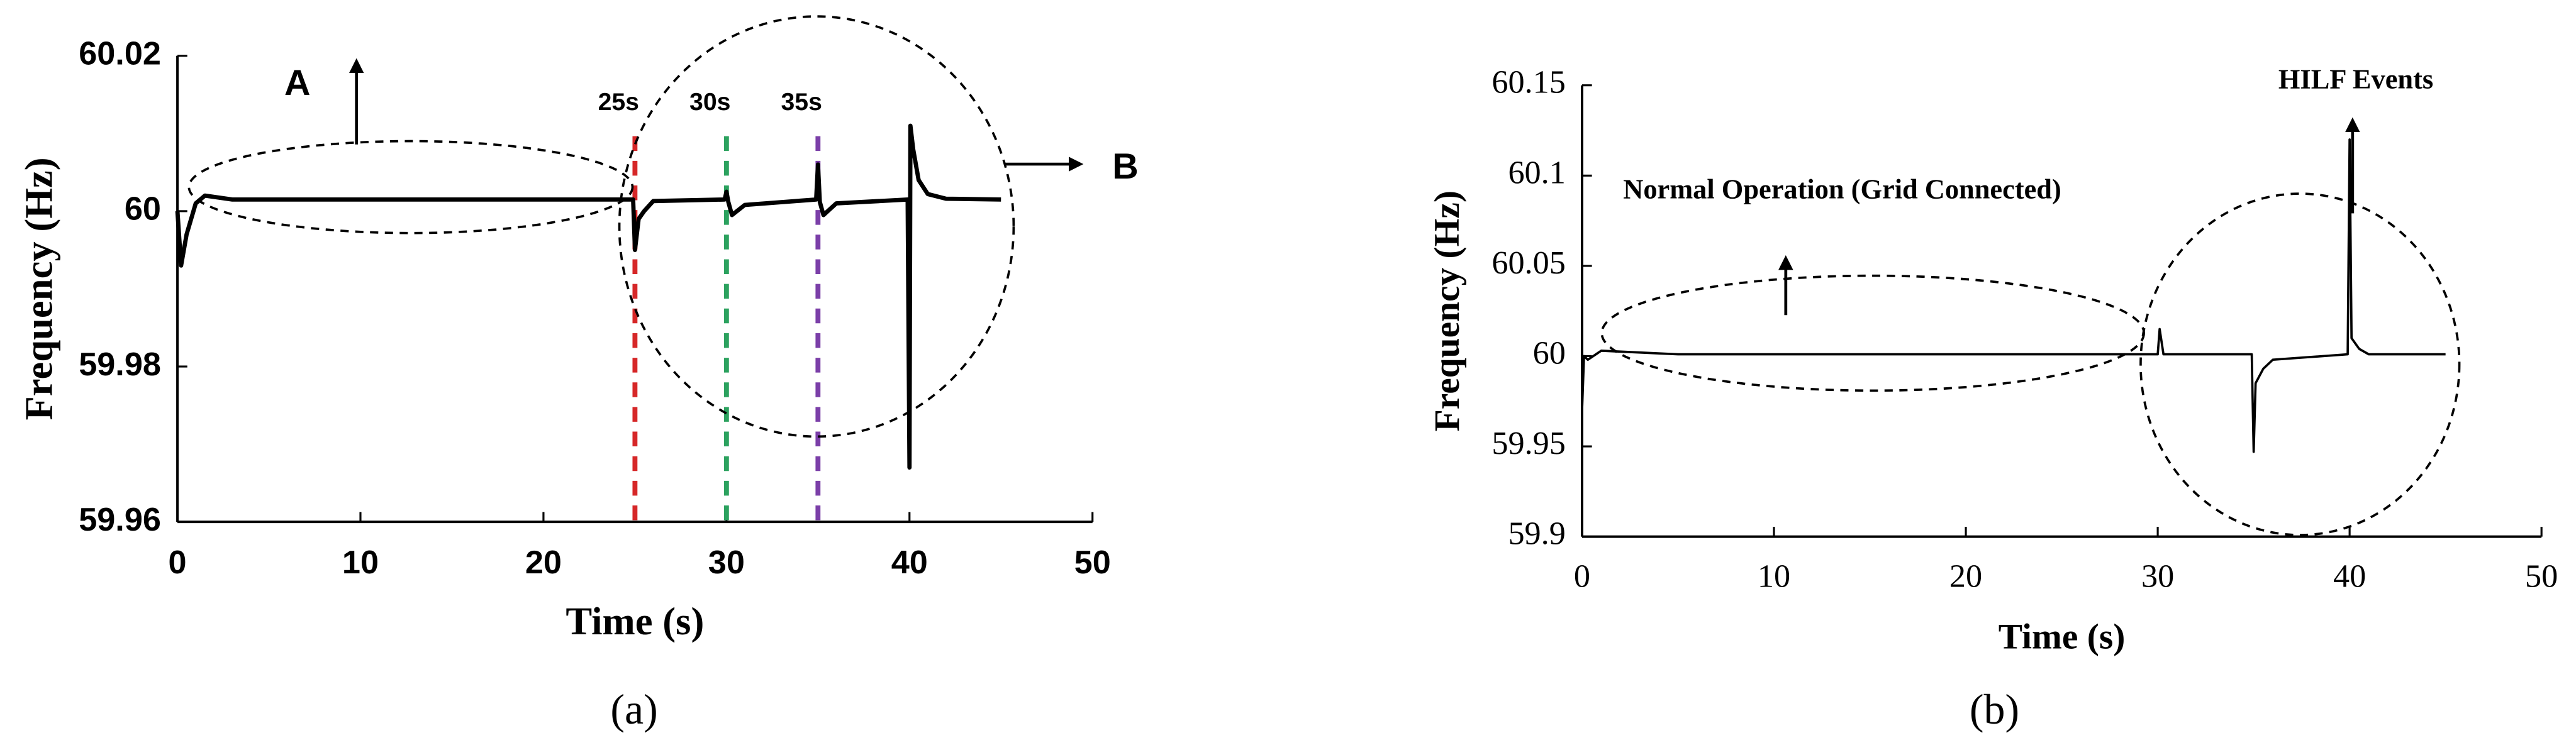 Image resolution: width=2576 pixels, height=750 pixels. What do you see at coordinates (120, 364) in the screenshot?
I see `tick-label: 59.98` at bounding box center [120, 364].